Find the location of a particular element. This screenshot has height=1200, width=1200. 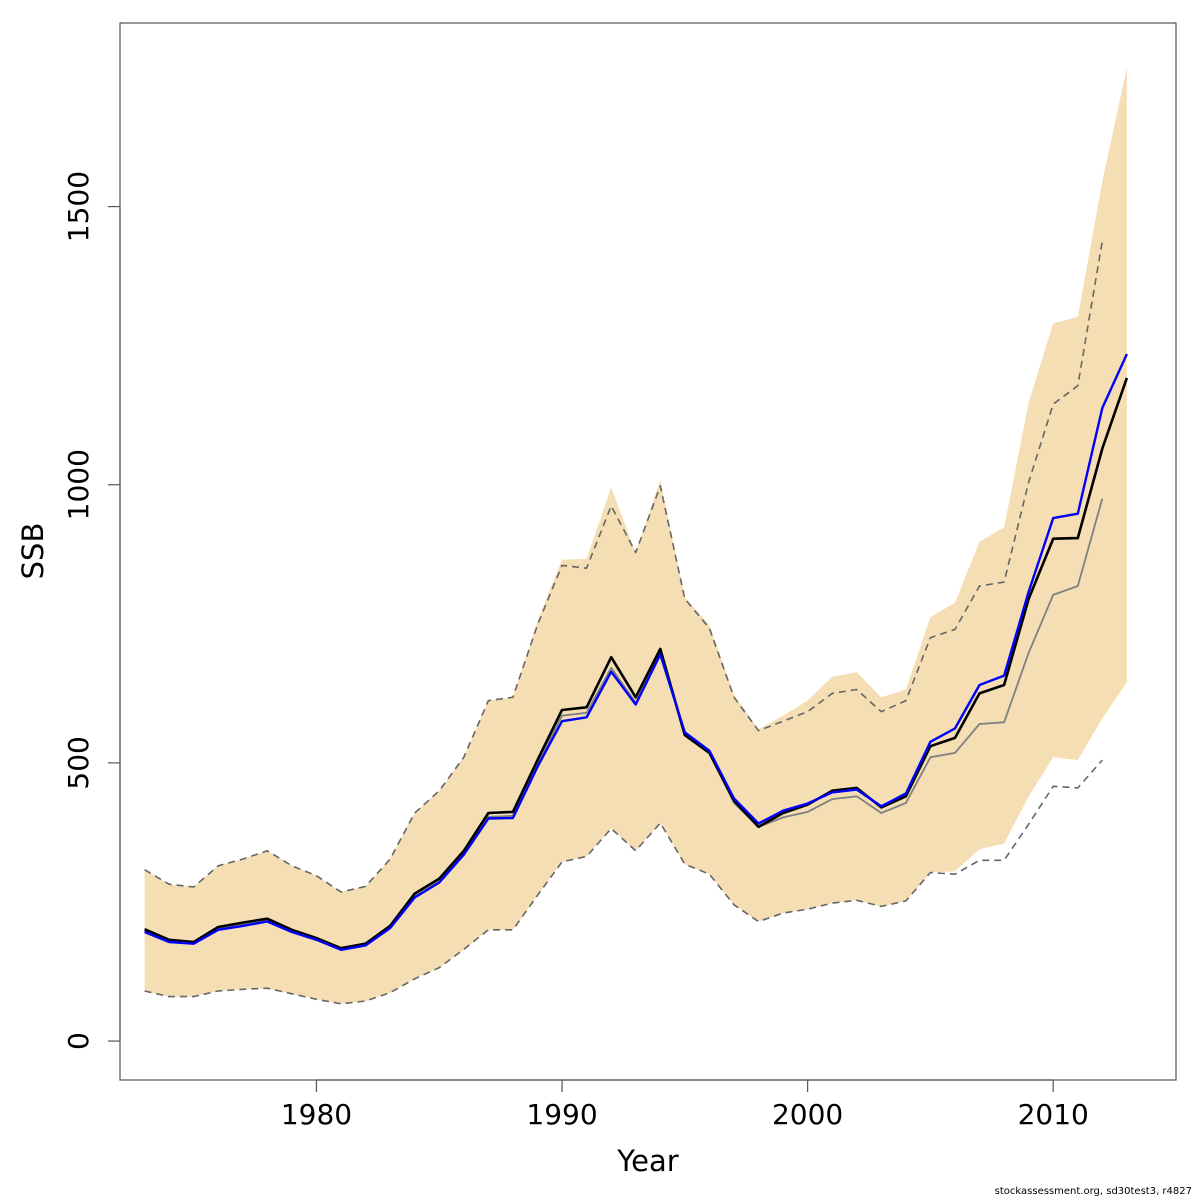

x-axis: 1980 1990 2000 2010 is located at coordinates (685, 1105).